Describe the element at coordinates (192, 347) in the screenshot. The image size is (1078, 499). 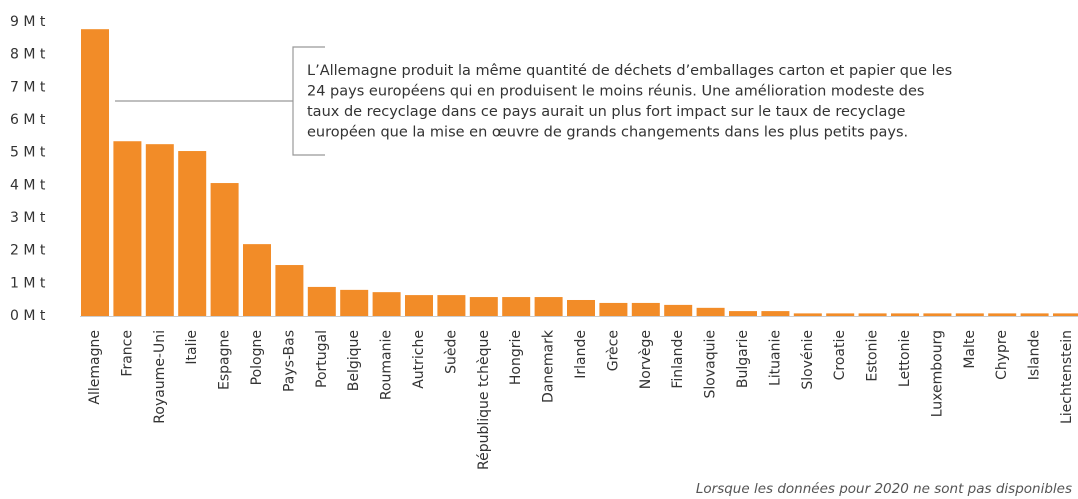
I see `x-tick-label: Italie` at that location.